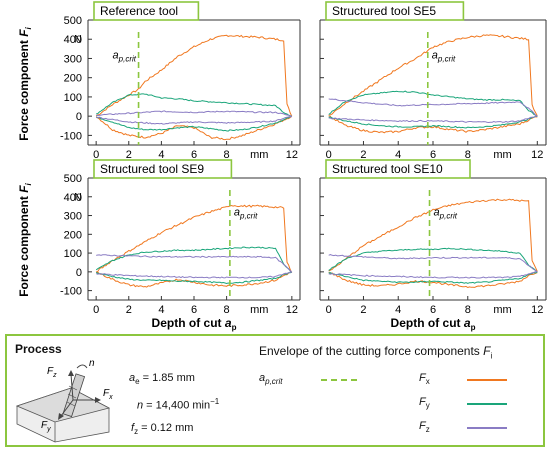 The height and width of the screenshot is (451, 550). What do you see at coordinates (162, 429) in the screenshot?
I see `fz-parameter: fz = 0.12 mm` at bounding box center [162, 429].